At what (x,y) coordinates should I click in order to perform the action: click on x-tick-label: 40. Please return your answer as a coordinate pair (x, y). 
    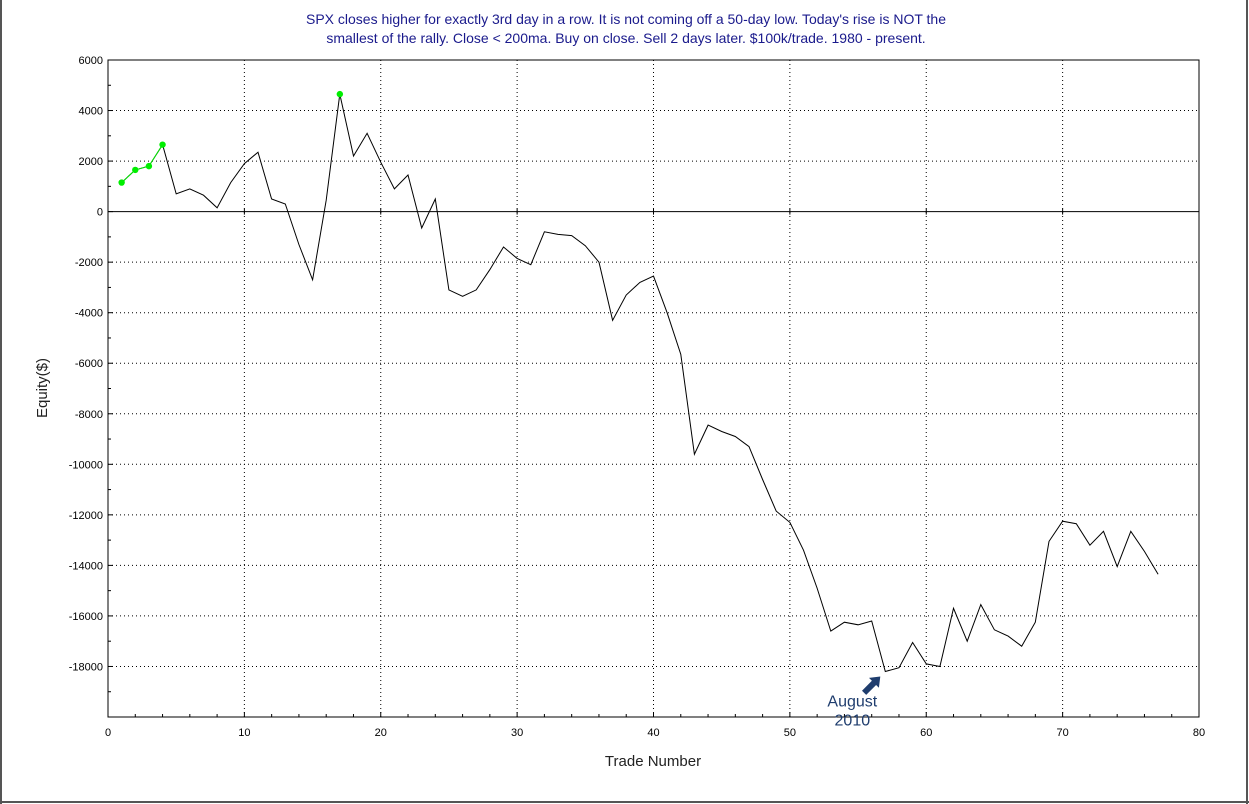
    Looking at the image, I should click on (653, 733).